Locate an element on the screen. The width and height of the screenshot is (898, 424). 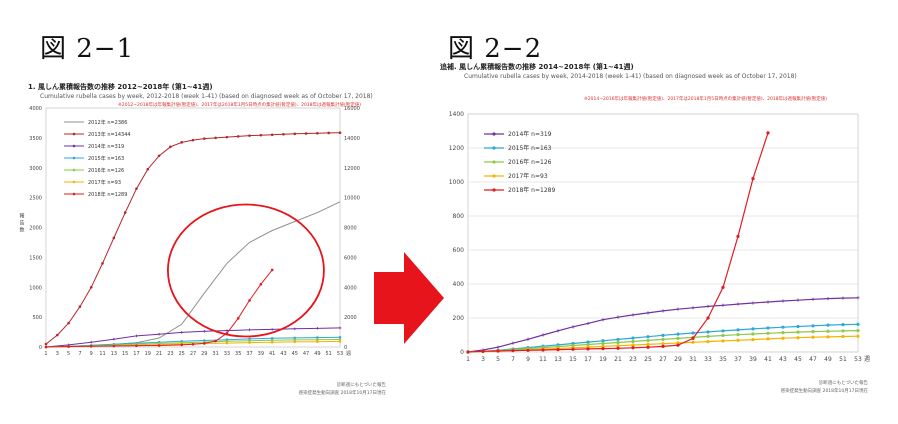
y-tick-label: 3500 is located at coordinates (35, 139).